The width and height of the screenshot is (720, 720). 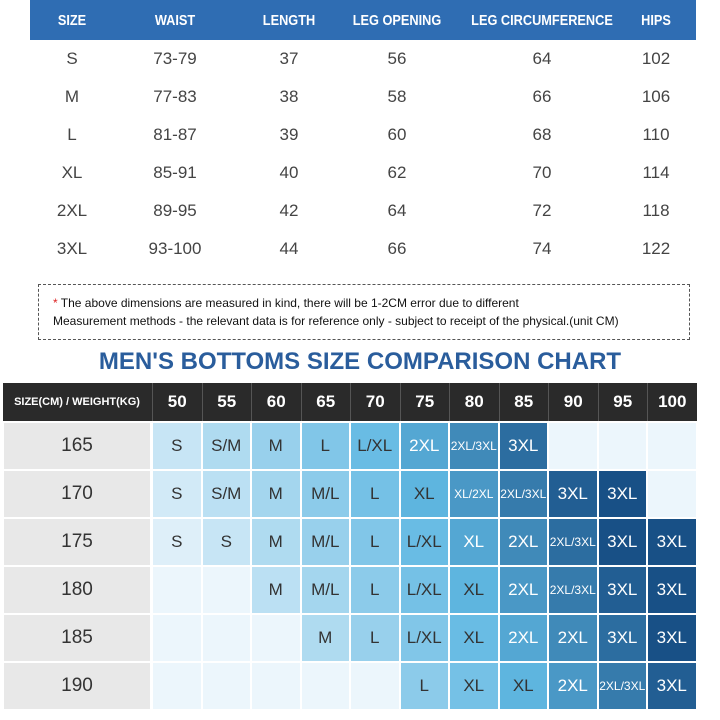 I want to click on row-header: 185, so click(x=77, y=638).